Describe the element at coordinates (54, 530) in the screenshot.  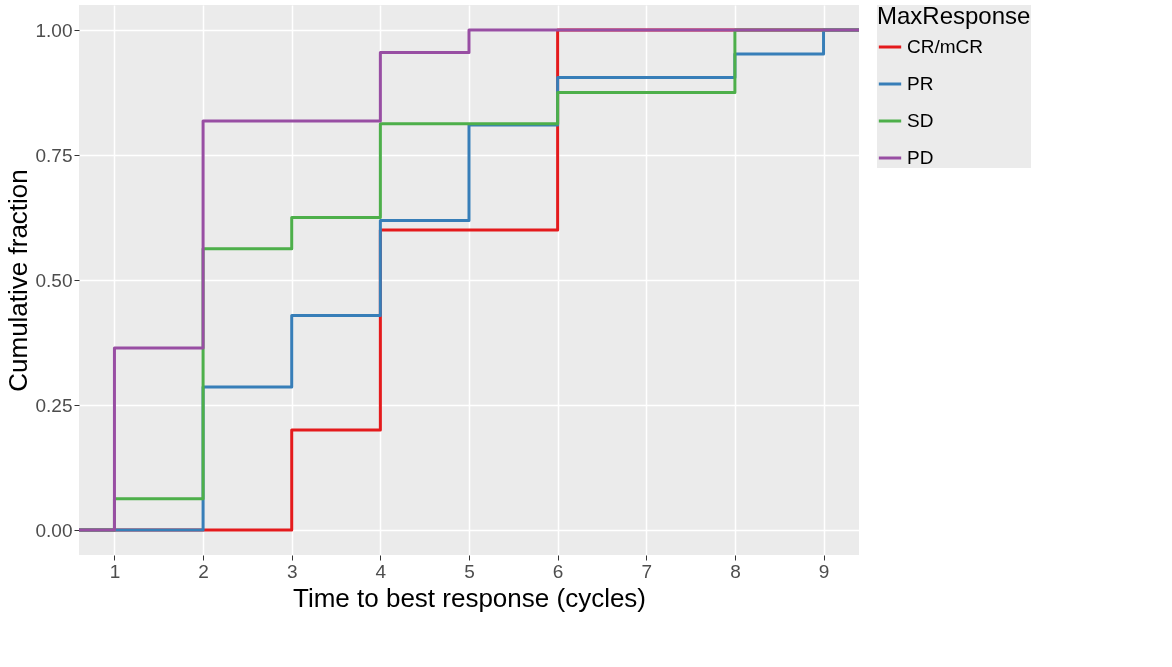
I see `y-tick-label: 0.00` at that location.